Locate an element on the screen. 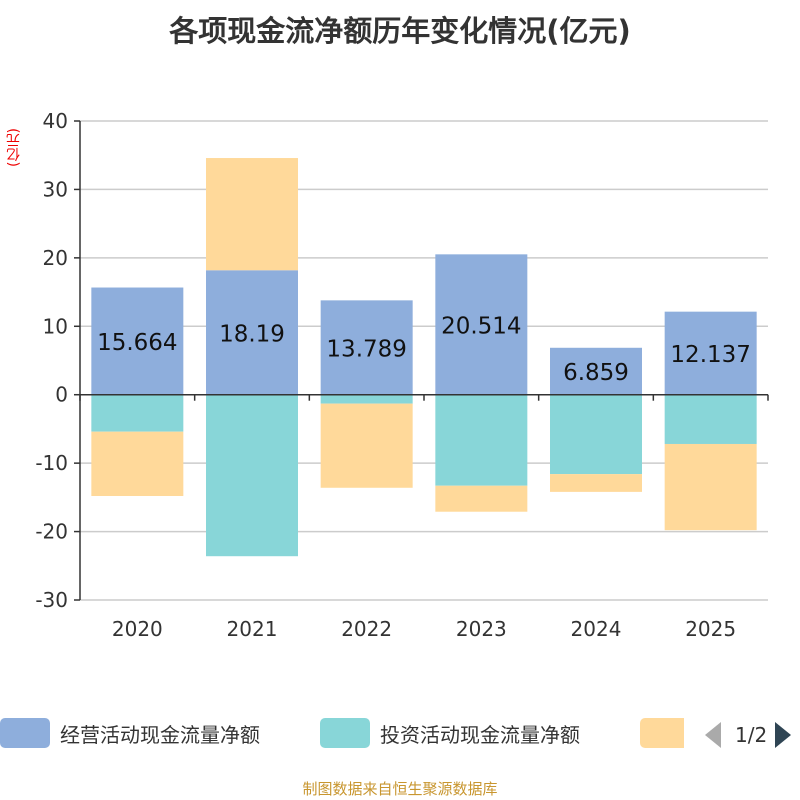 The height and width of the screenshot is (800, 800). legend-label: 经营活动现金流量净额 is located at coordinates (160, 734).